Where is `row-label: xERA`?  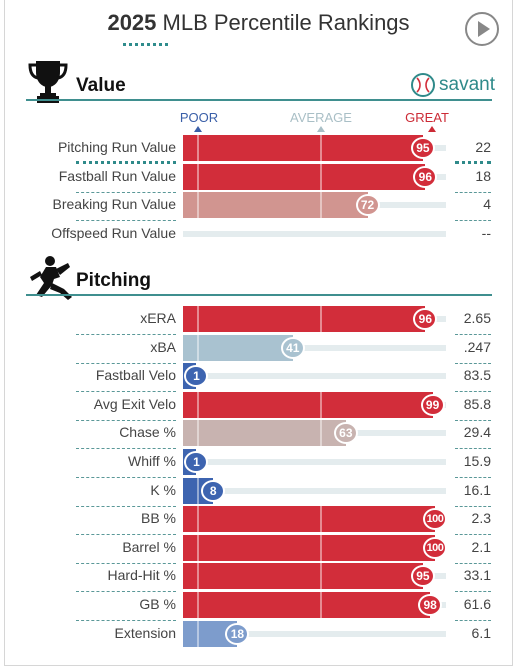 row-label: xERA is located at coordinates (158, 318).